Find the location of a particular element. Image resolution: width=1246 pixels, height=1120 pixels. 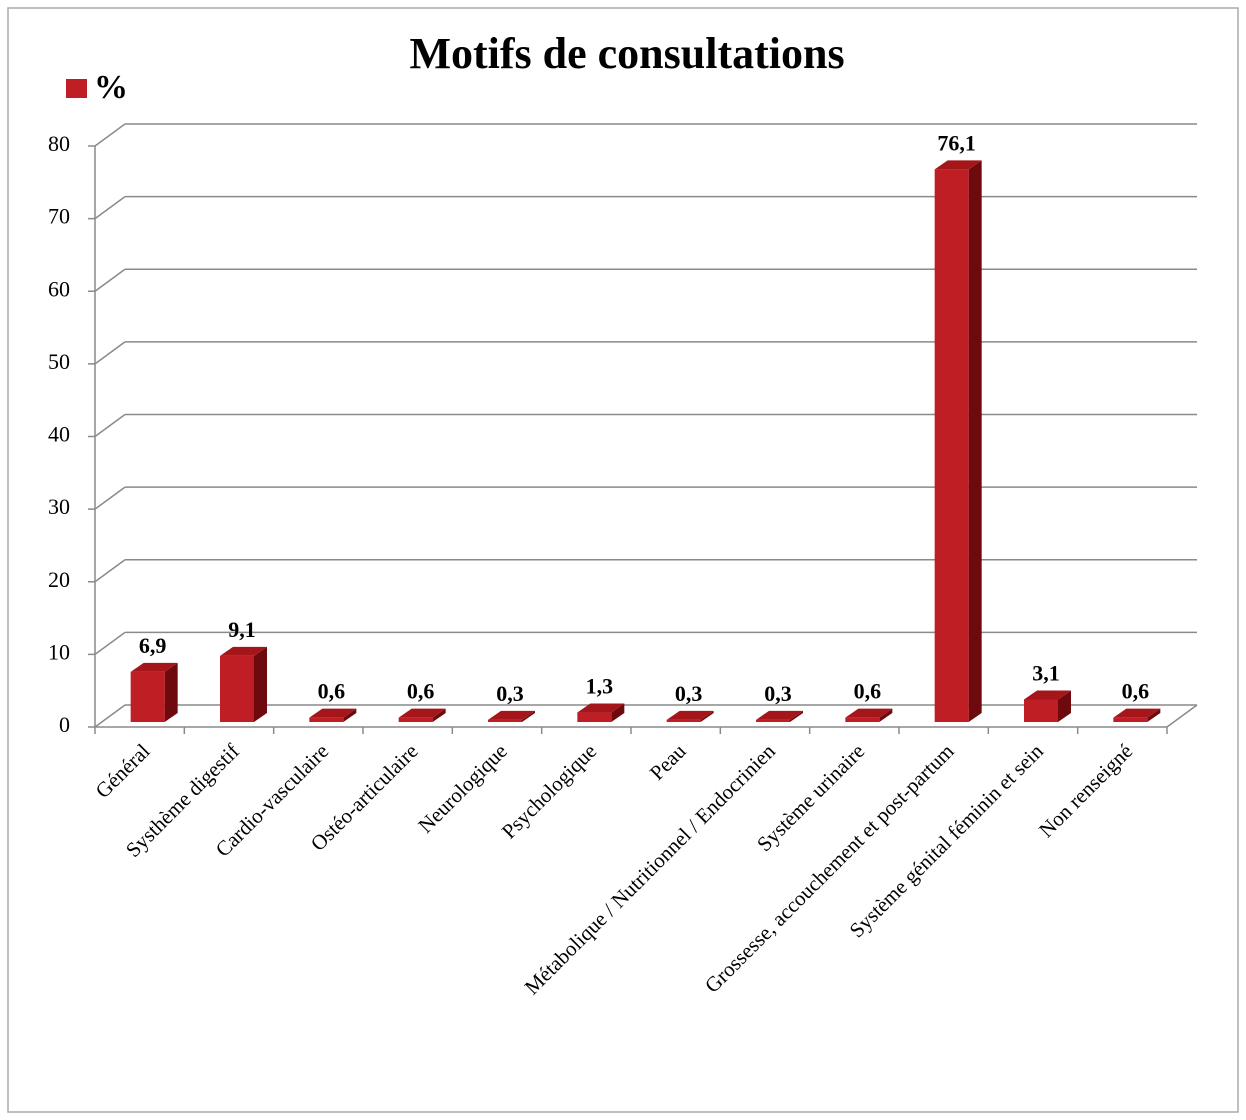

y-tick-label: 60 is located at coordinates (59, 288).